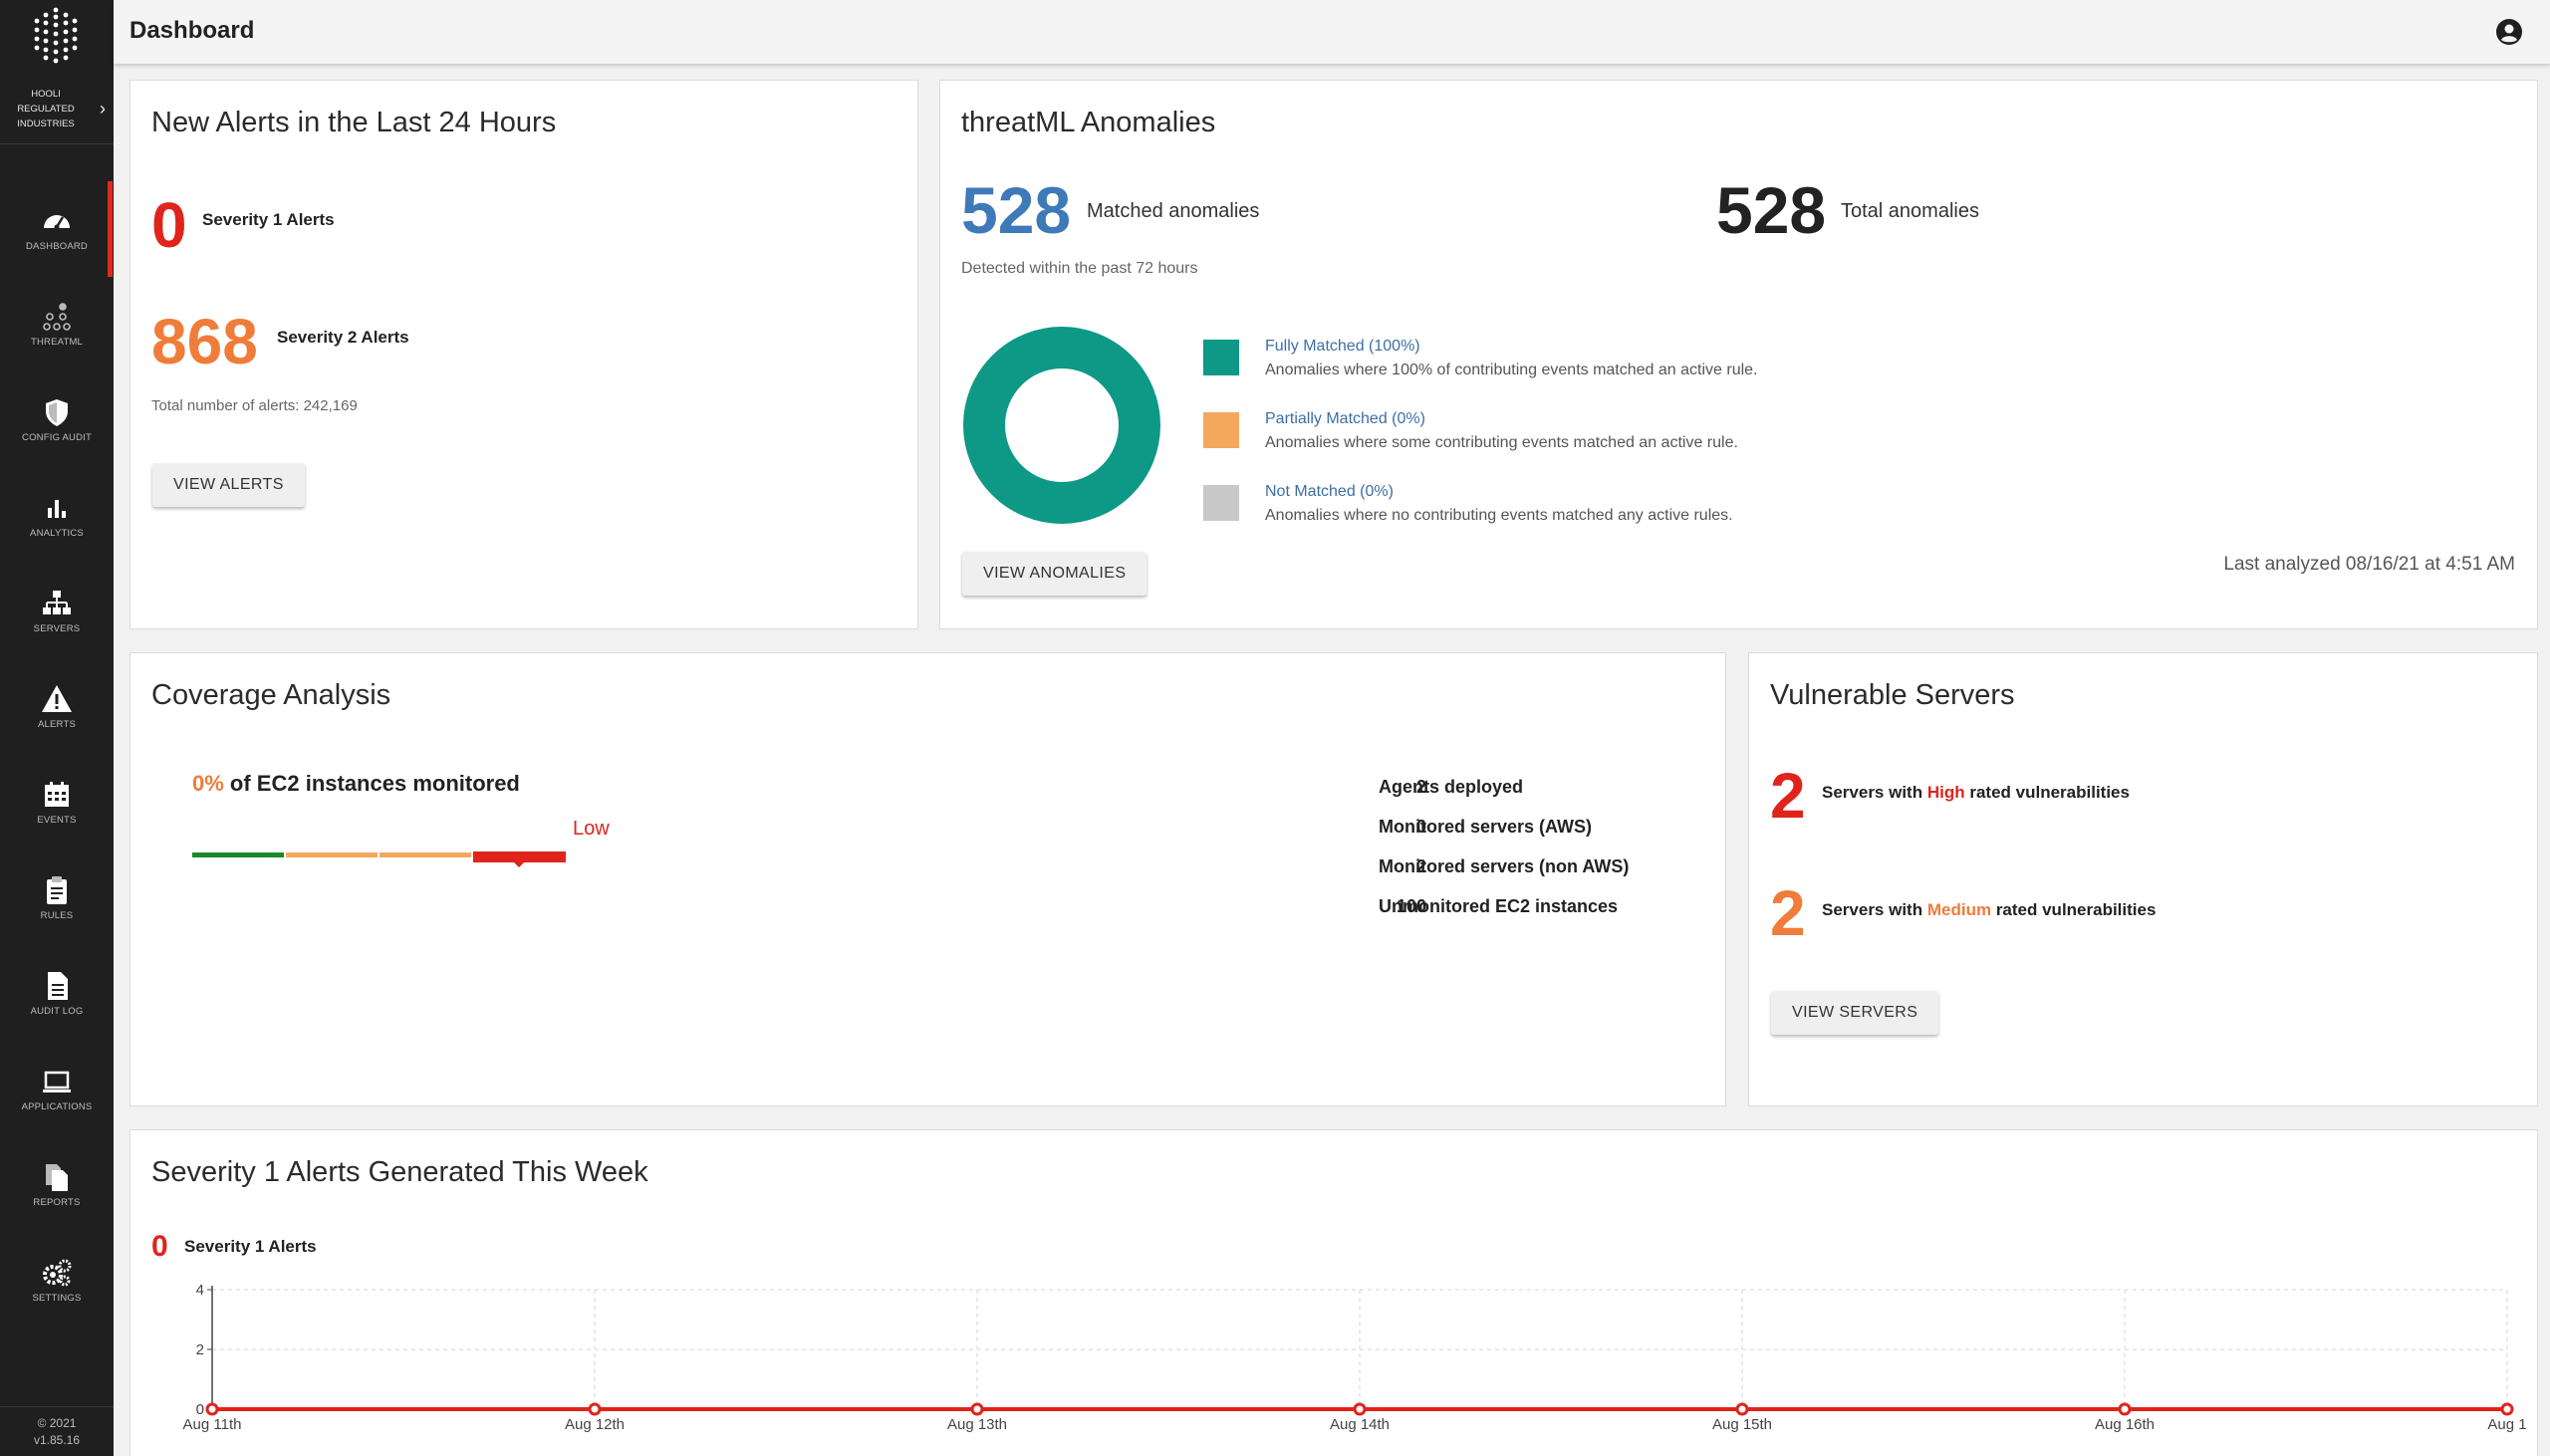 This screenshot has width=2550, height=1456. I want to click on monitored-aws-label: Monitored servers (AWS), so click(1486, 827).